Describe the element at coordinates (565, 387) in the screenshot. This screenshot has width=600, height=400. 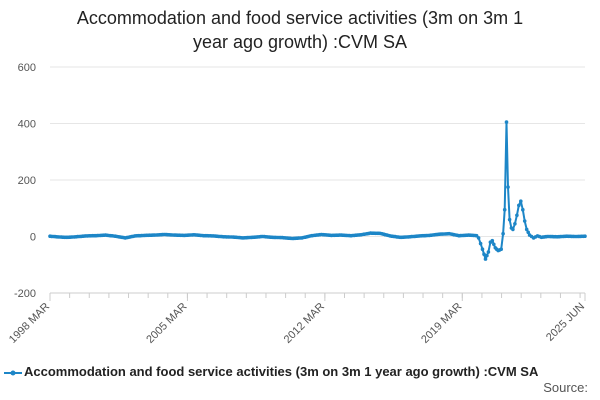
I see `source-label: Source:` at that location.